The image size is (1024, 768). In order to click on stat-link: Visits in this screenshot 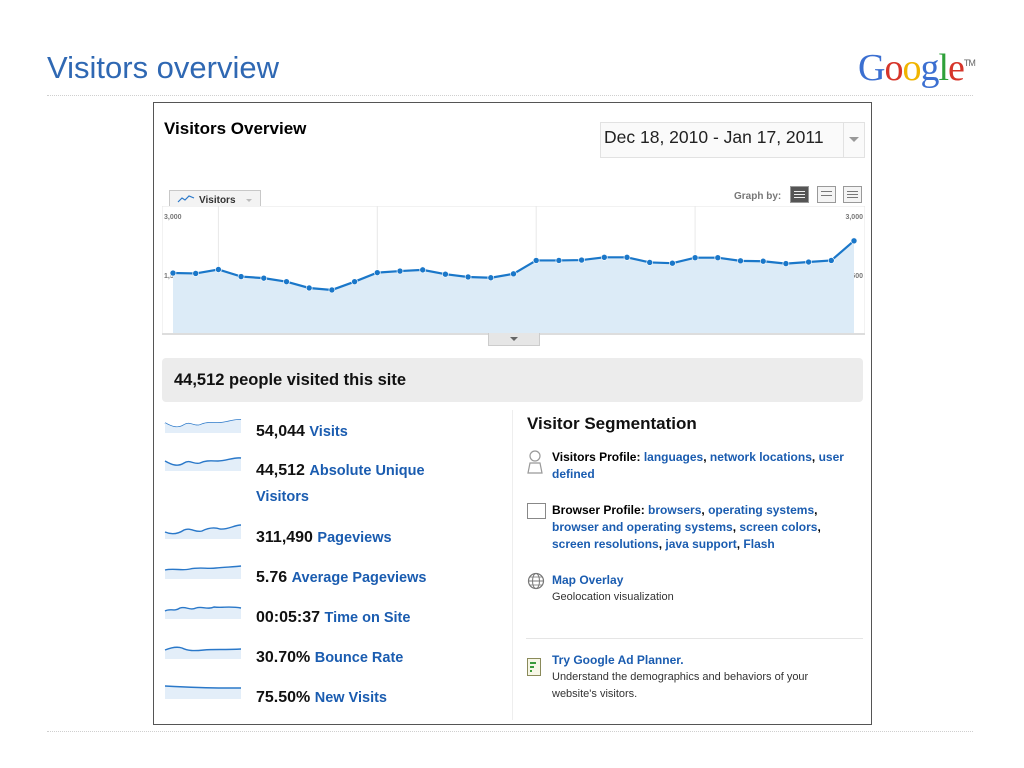, I will do `click(328, 432)`.